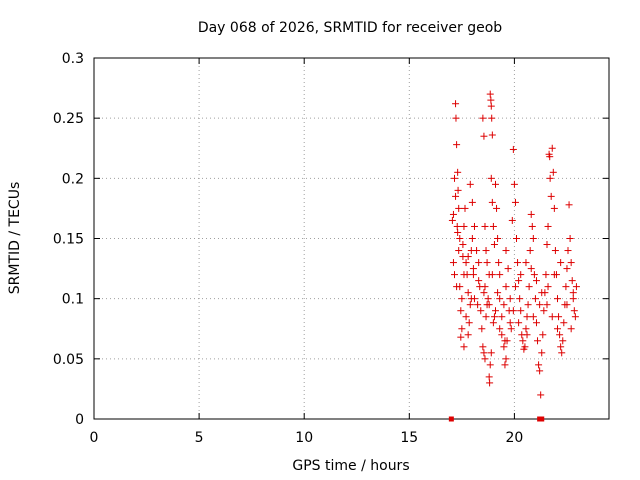 This screenshot has width=640, height=480. Describe the element at coordinates (73, 300) in the screenshot. I see `y-tick-label: 0.1` at that location.